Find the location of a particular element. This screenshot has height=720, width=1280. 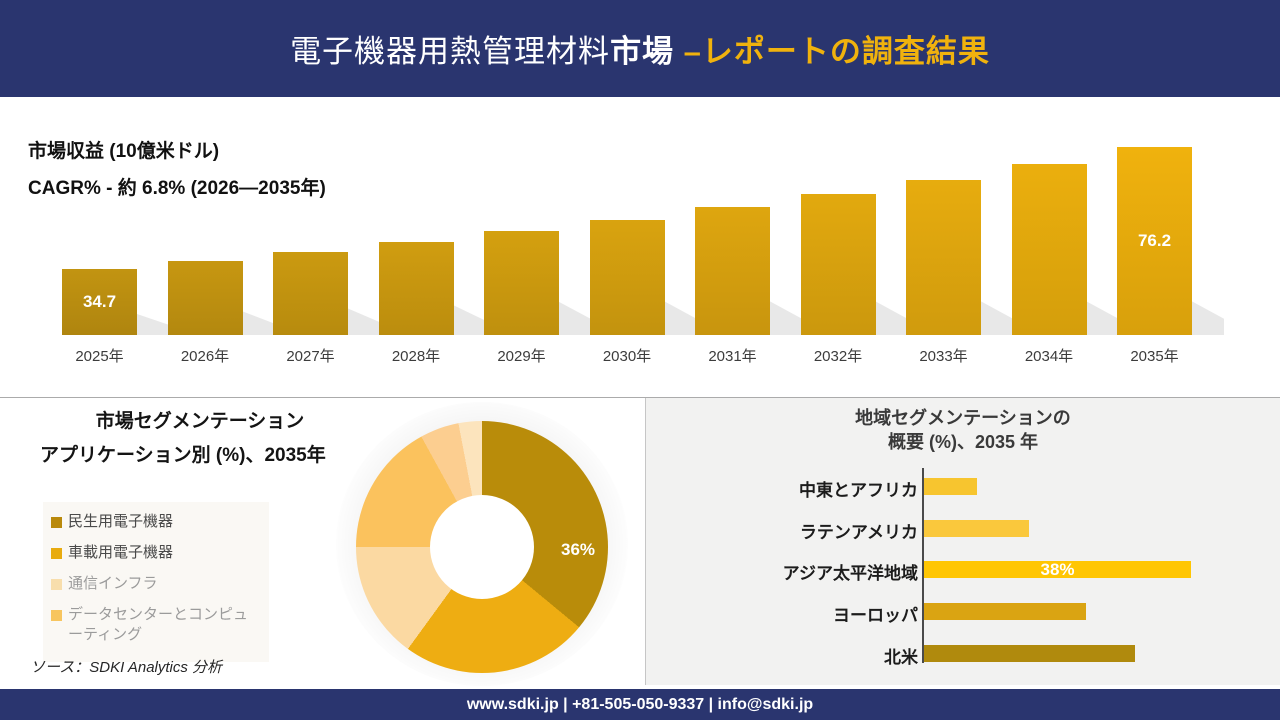

donut-hole is located at coordinates (482, 547).